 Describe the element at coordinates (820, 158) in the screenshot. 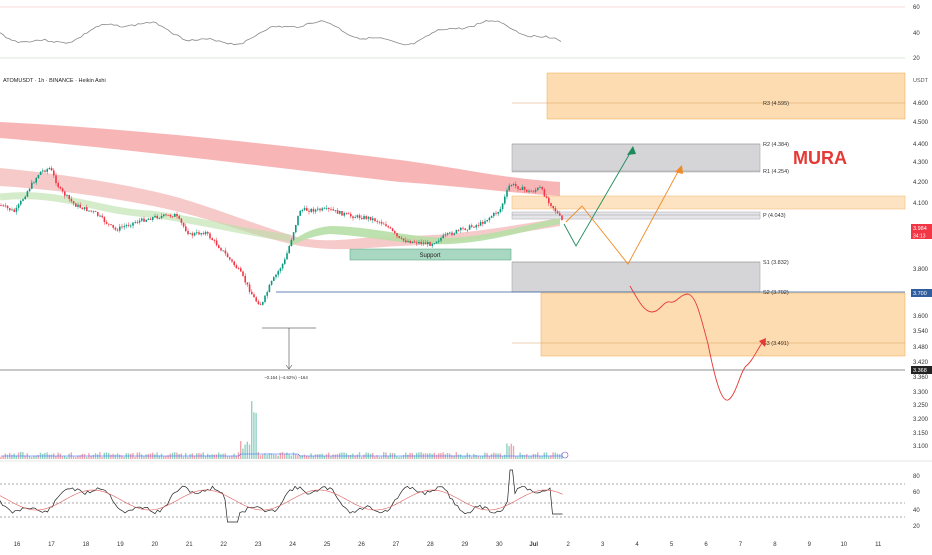

I see `mura-logo: MURA` at that location.